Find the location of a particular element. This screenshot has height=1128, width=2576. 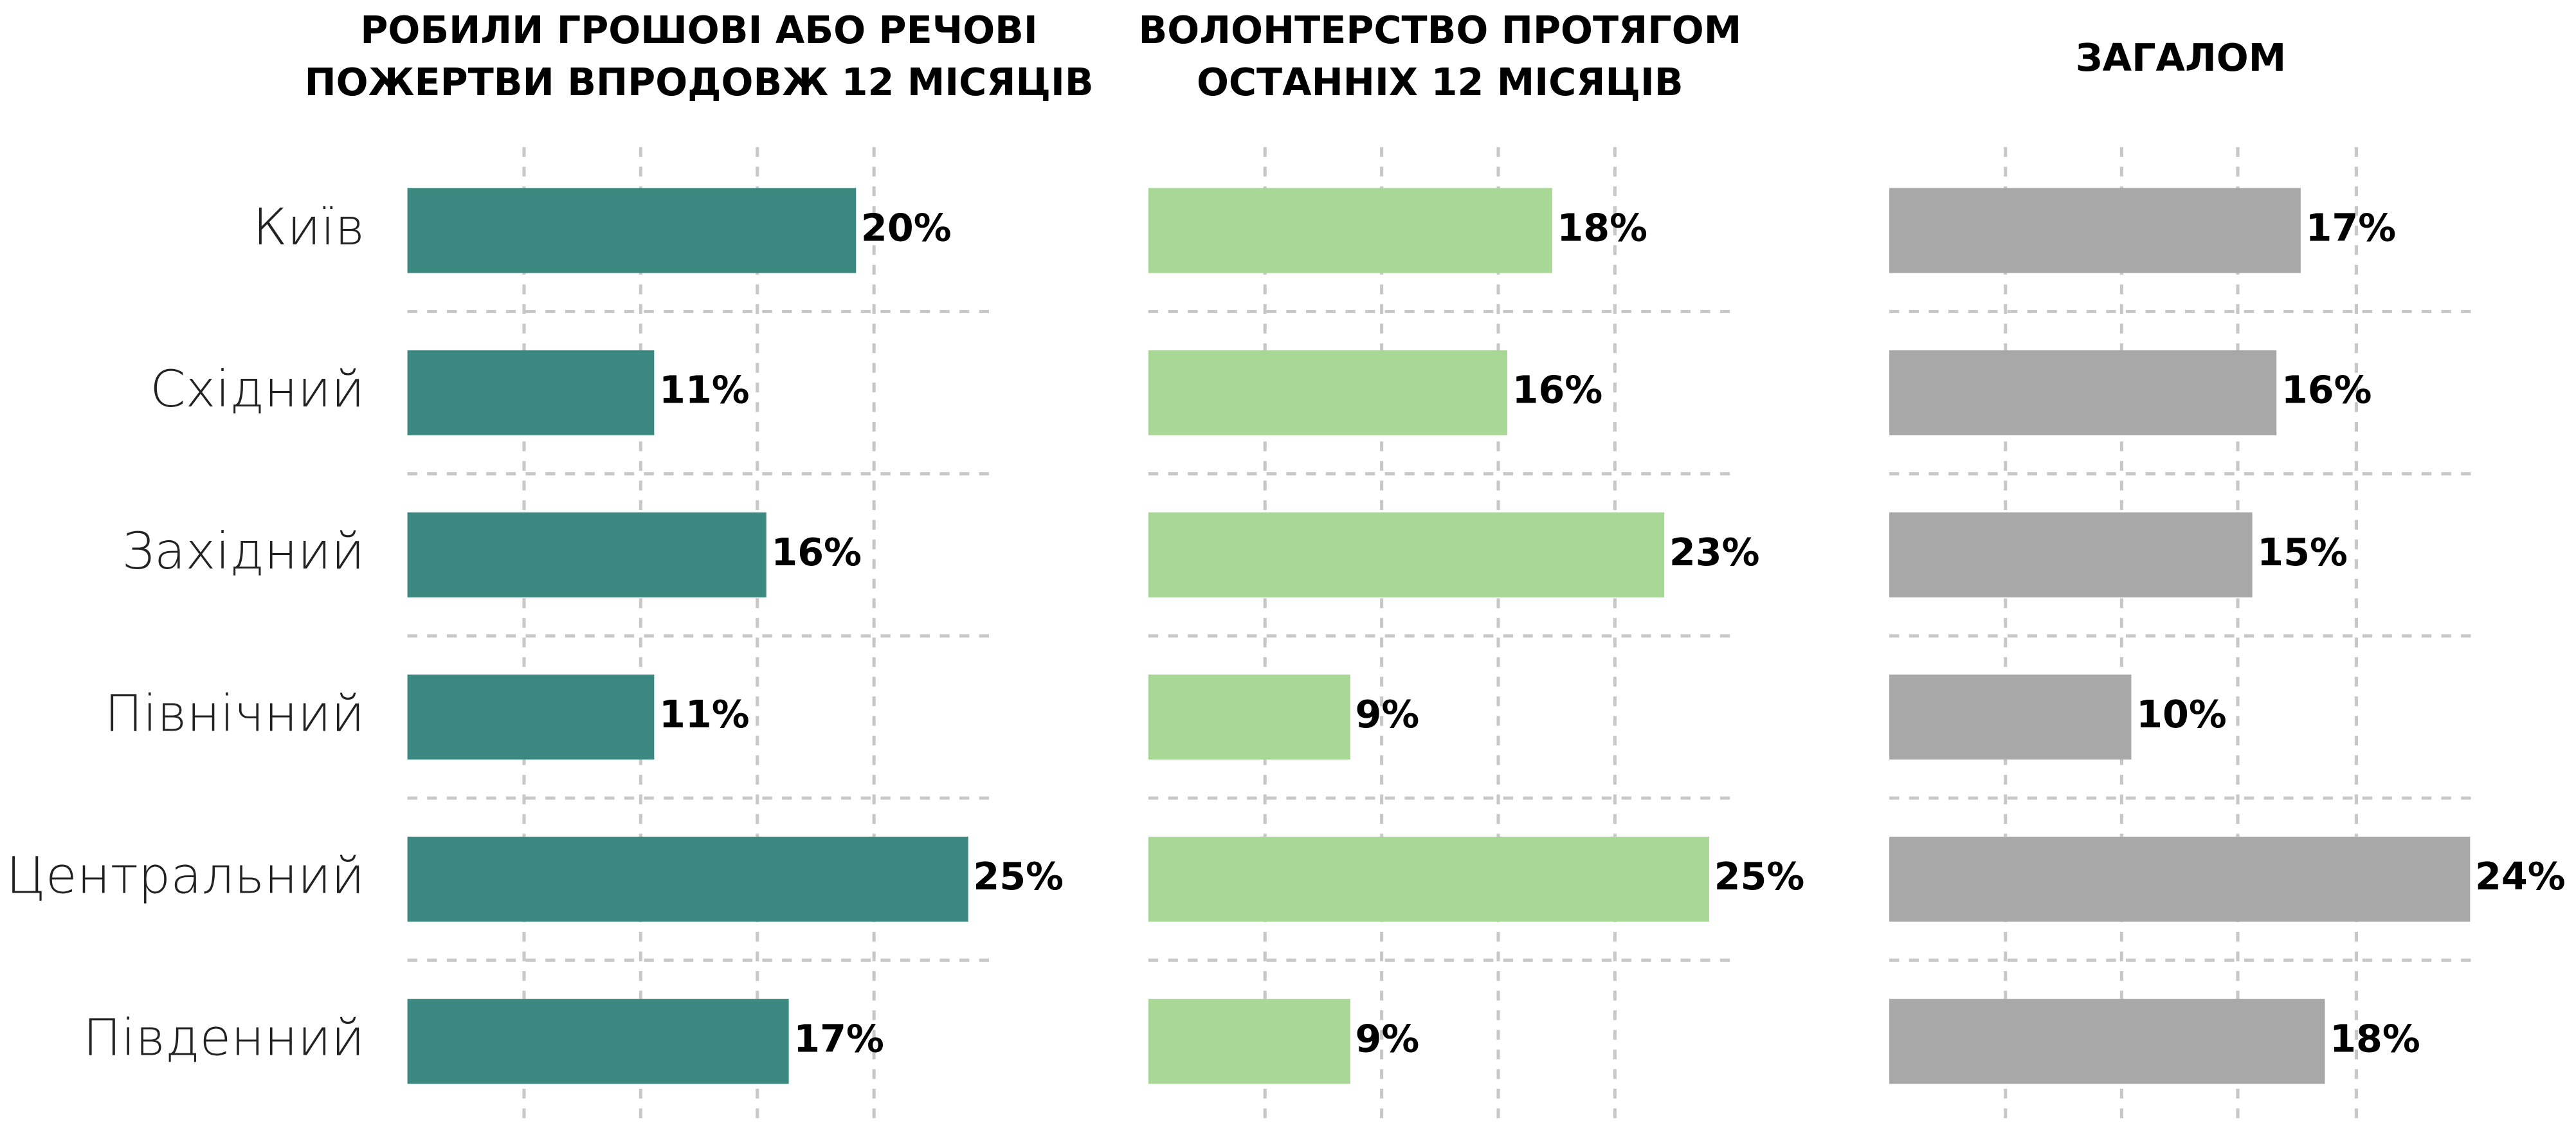

category-label: Західний is located at coordinates (243, 551).